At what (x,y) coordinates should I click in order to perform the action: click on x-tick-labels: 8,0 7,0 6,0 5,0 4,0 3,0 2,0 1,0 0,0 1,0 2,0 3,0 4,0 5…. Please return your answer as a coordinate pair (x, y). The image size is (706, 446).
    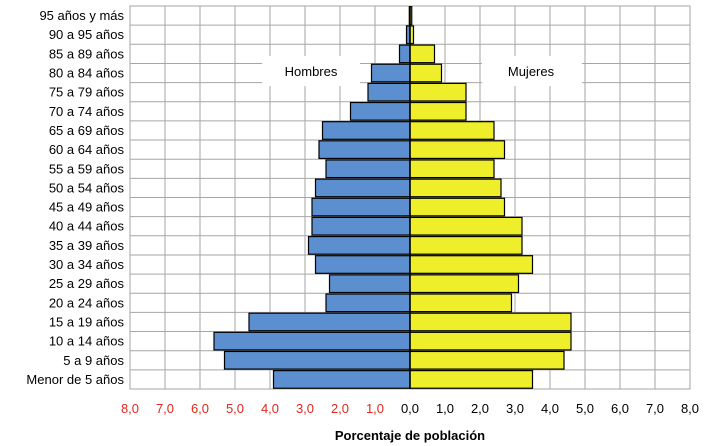
    Looking at the image, I should click on (410, 408).